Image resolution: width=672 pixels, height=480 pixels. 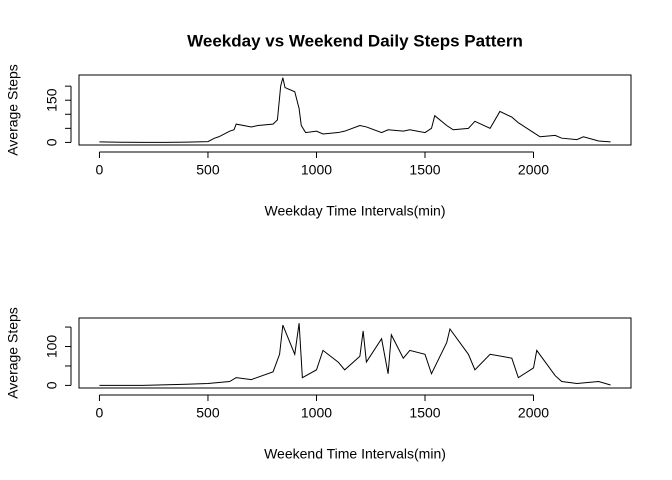 I want to click on x-axis-label: Weekday Time Intervals(min), so click(x=354, y=211).